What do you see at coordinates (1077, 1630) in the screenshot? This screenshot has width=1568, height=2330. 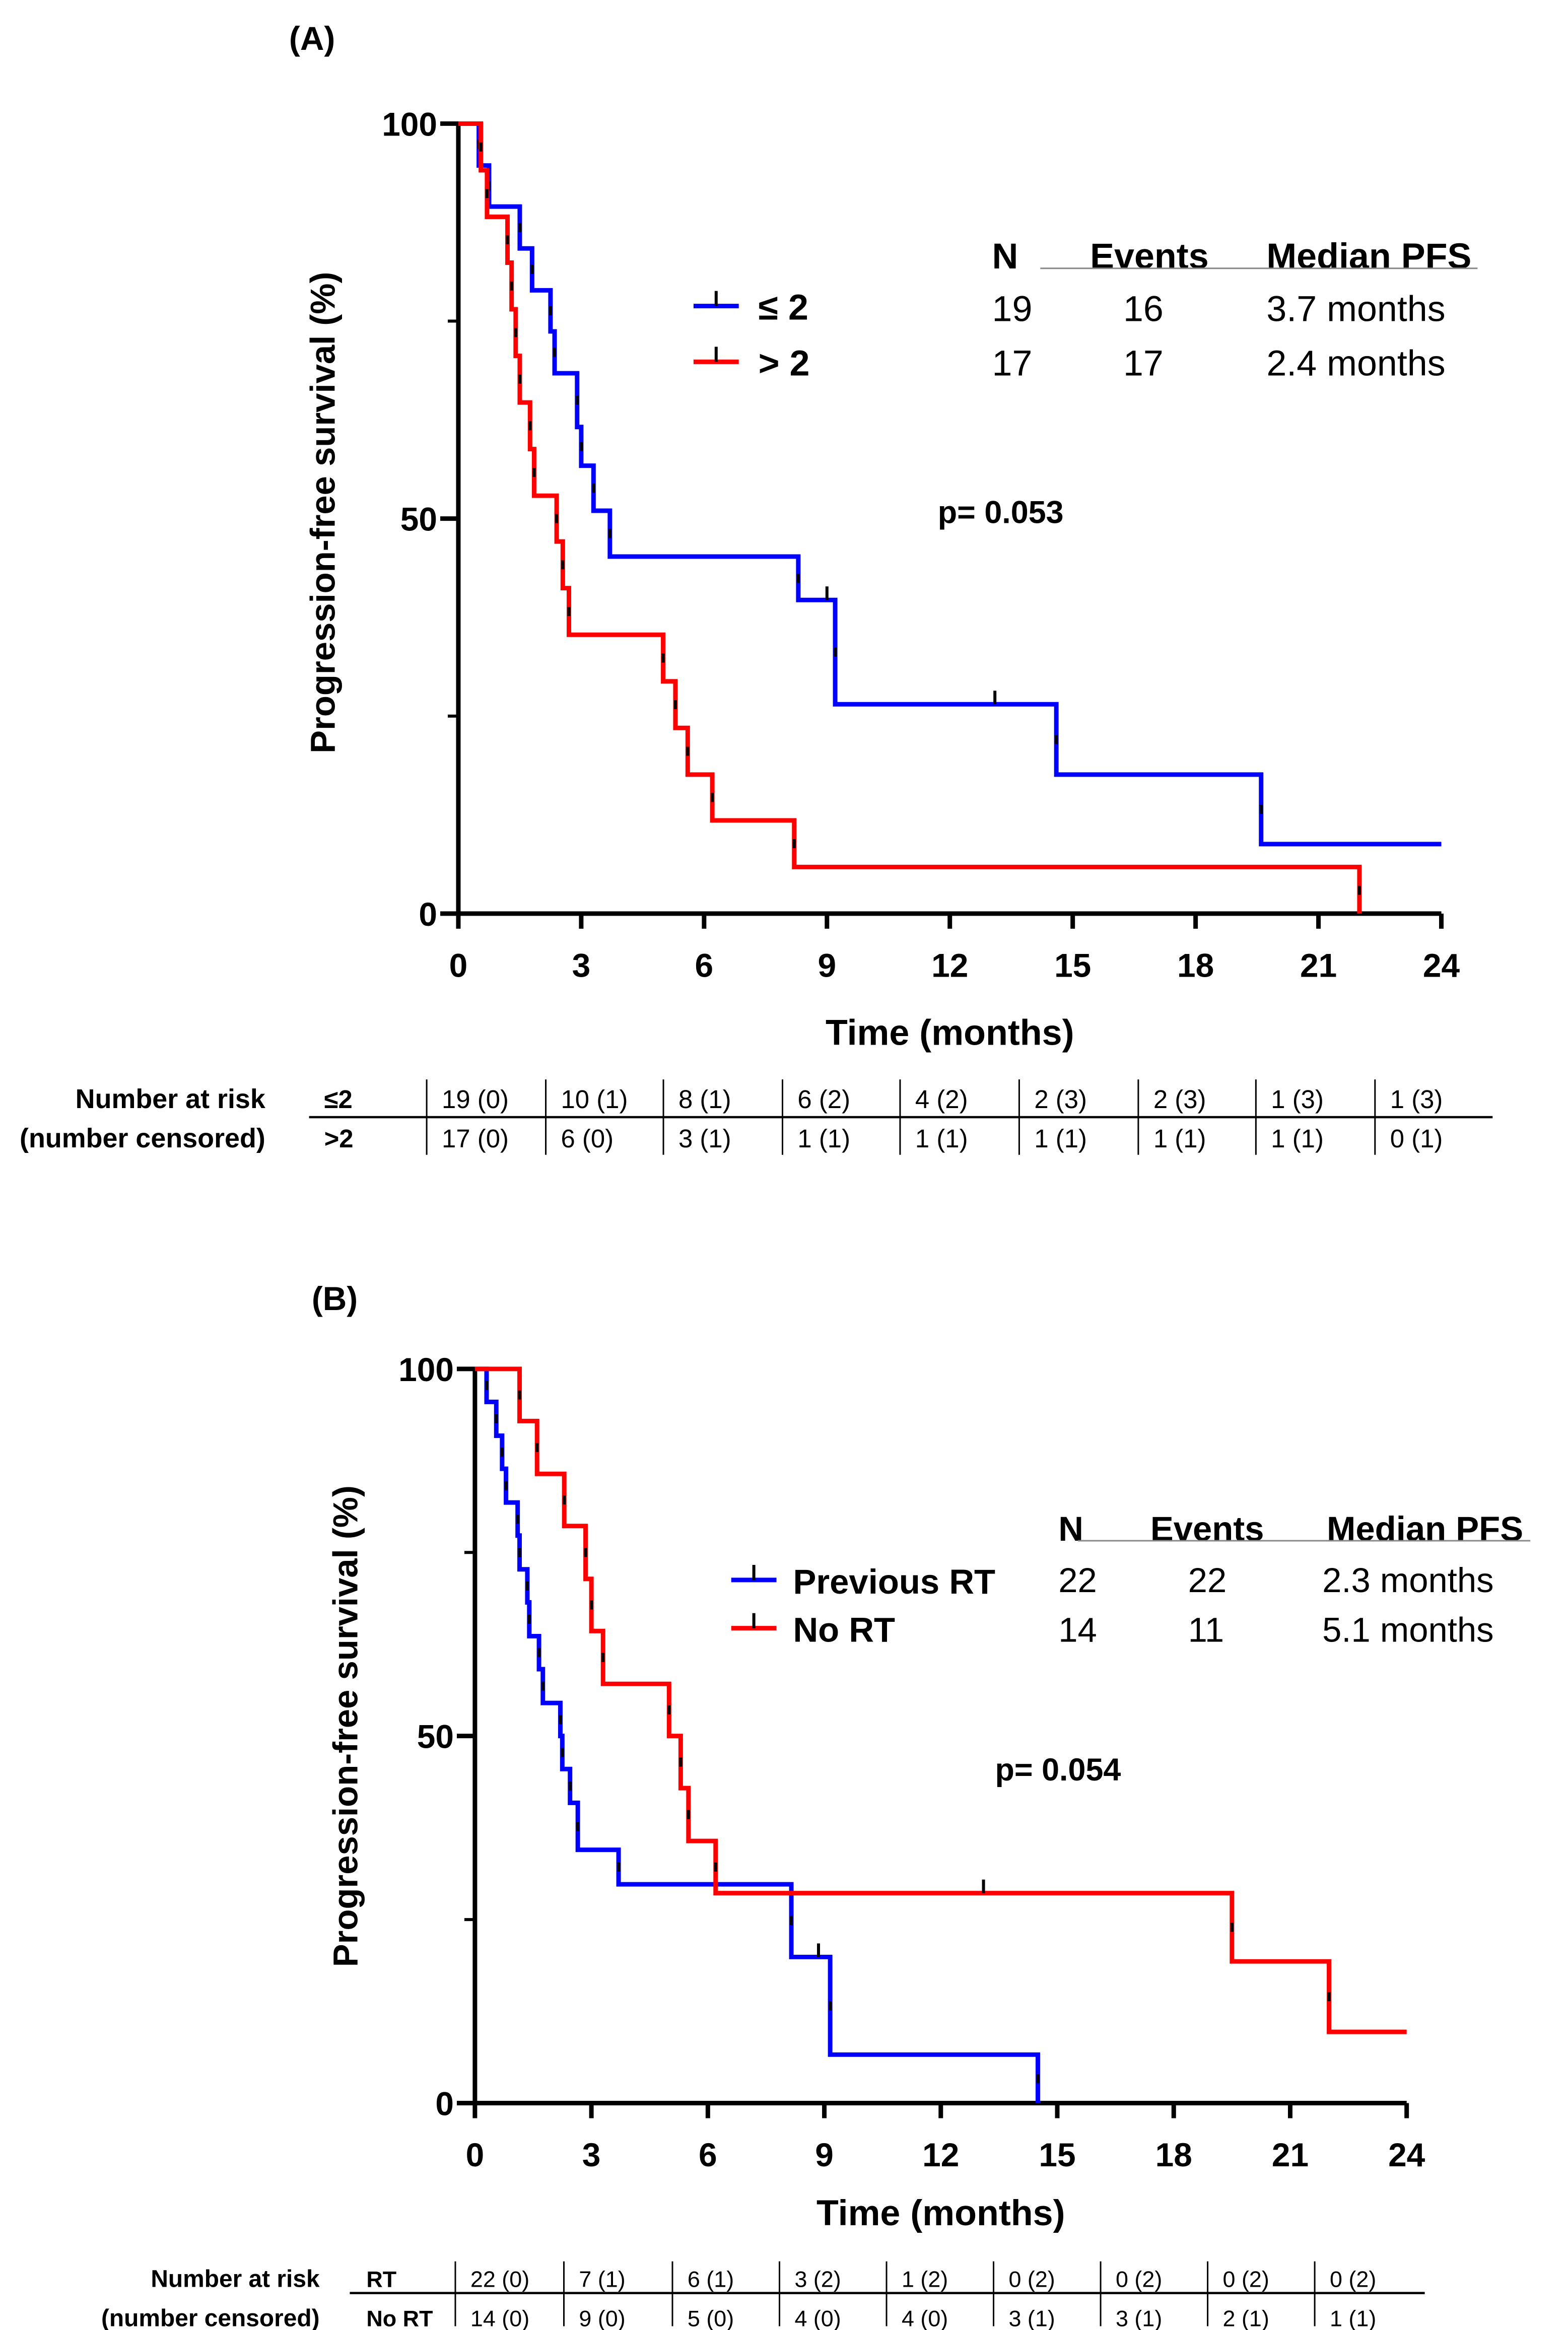 I see `legend-n: 14` at bounding box center [1077, 1630].